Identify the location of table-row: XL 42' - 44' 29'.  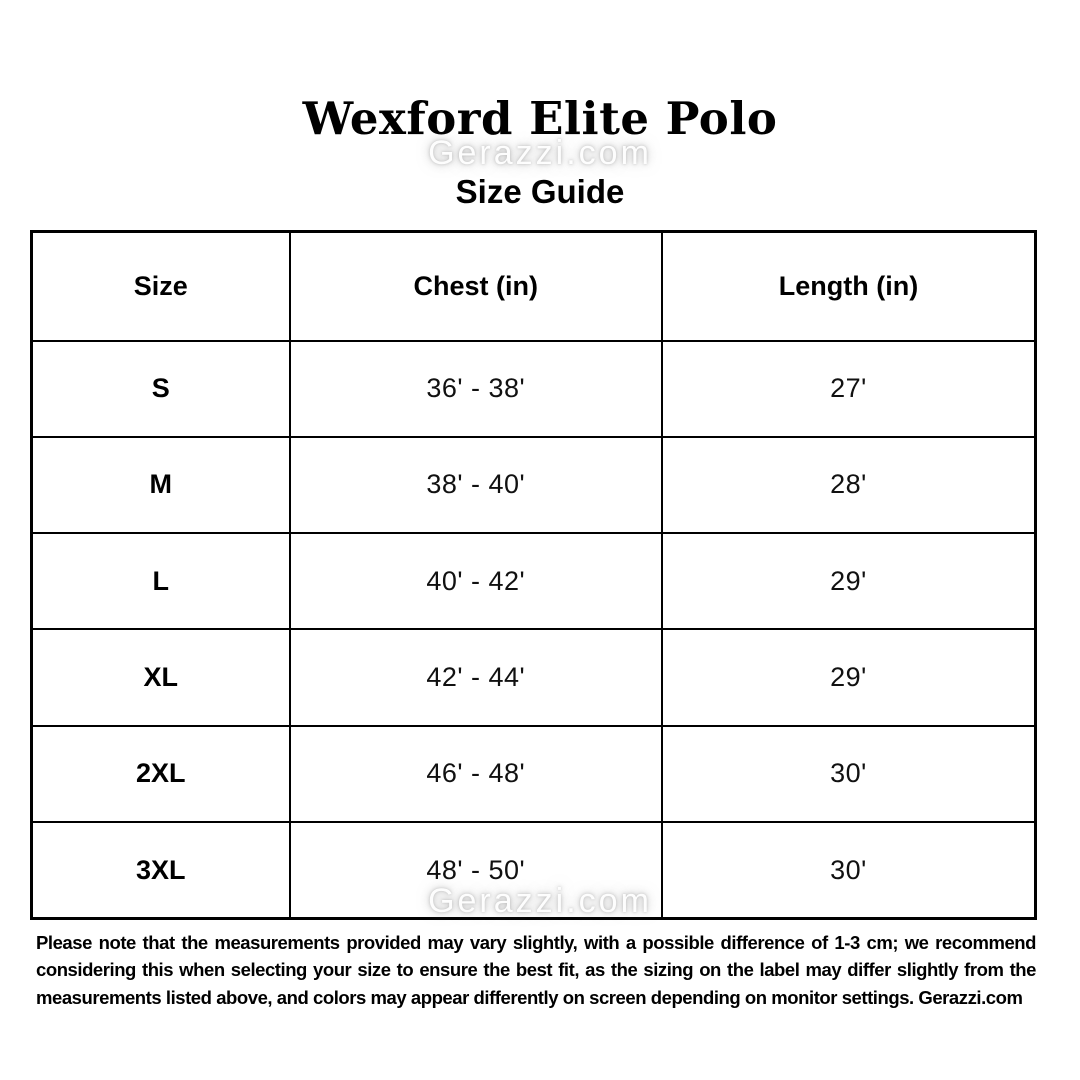
(533, 677).